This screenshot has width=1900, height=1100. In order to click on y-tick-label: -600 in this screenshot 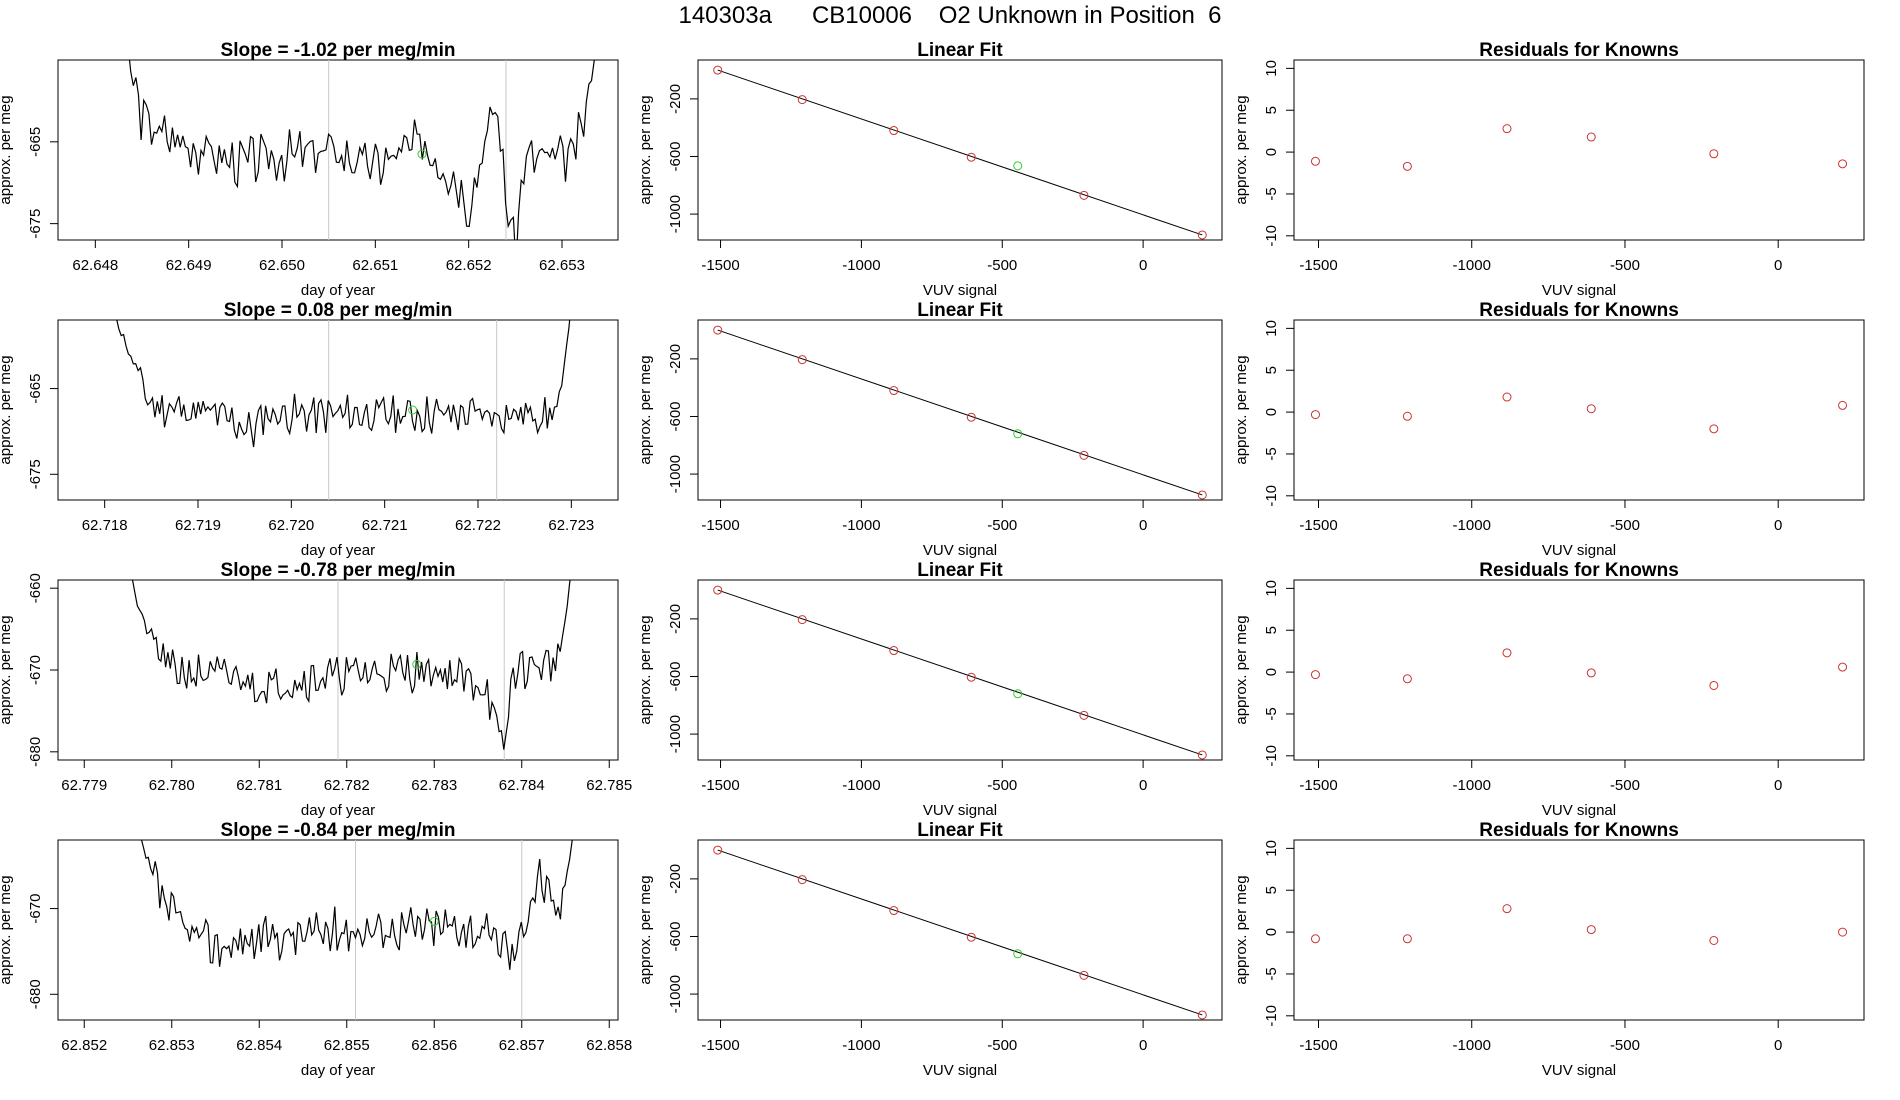, I will do `click(675, 416)`.